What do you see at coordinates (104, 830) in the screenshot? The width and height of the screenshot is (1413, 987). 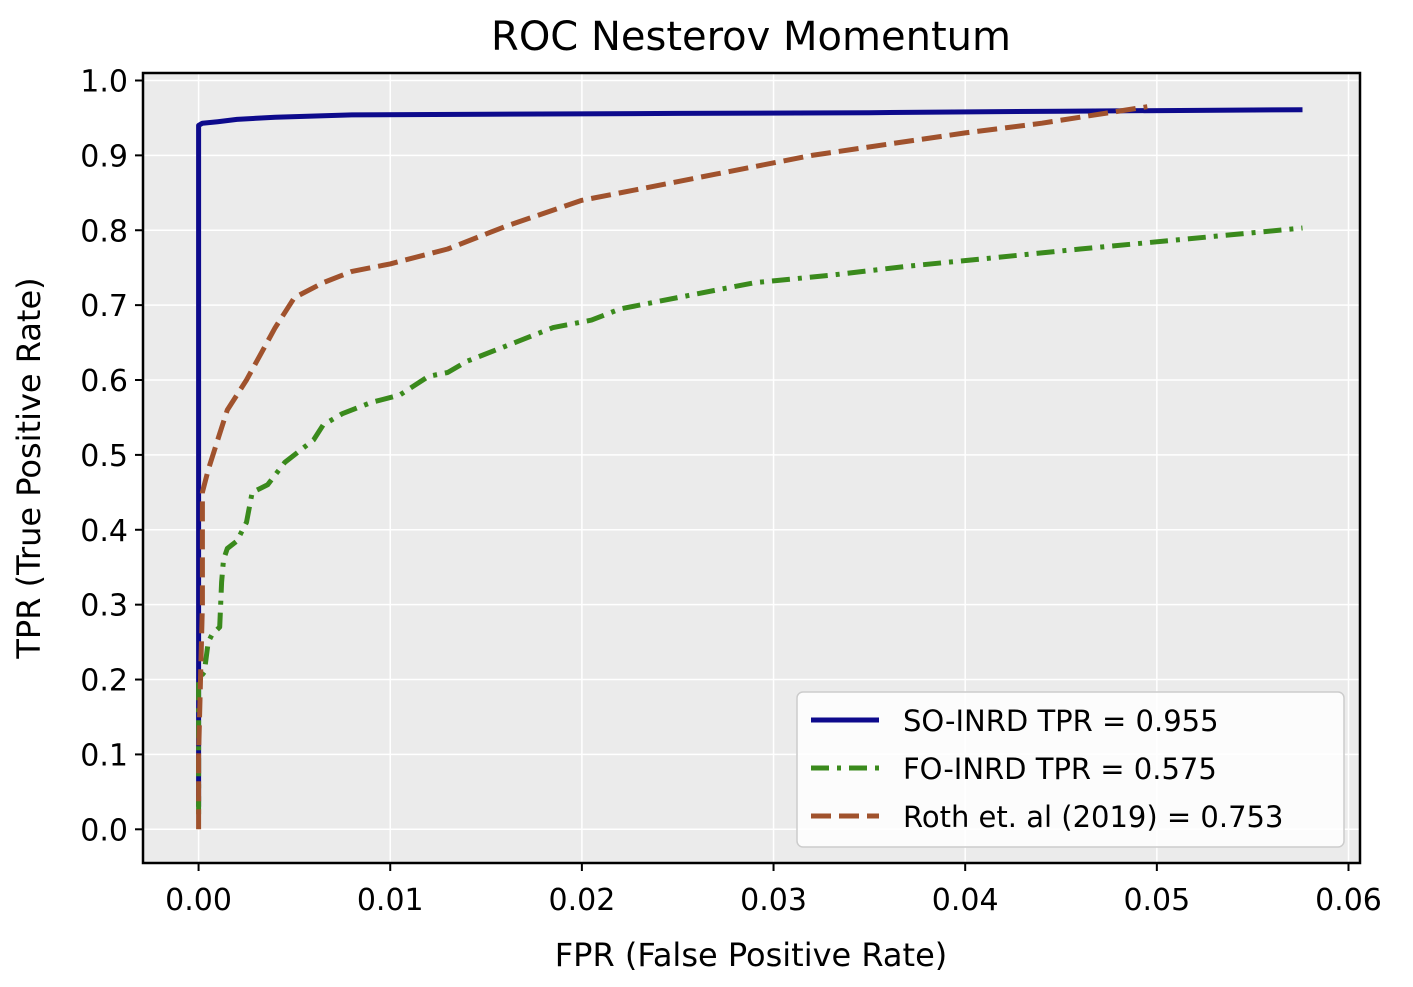 I see `y-tick-label-0: 0.0` at bounding box center [104, 830].